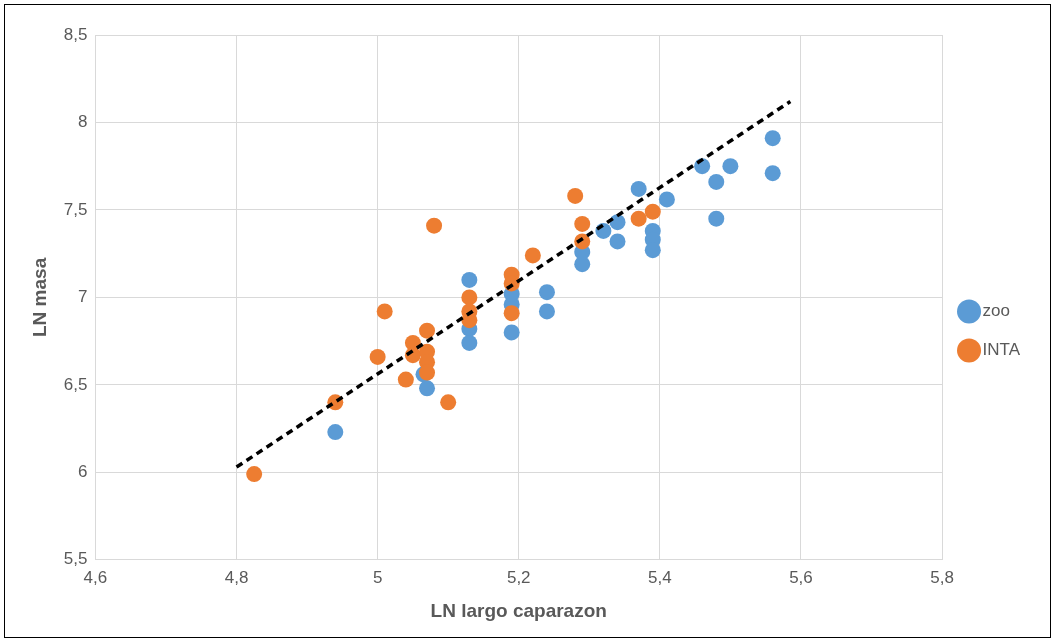  Describe the element at coordinates (75, 34) in the screenshot. I see `y-tick-label: 8,5` at that location.